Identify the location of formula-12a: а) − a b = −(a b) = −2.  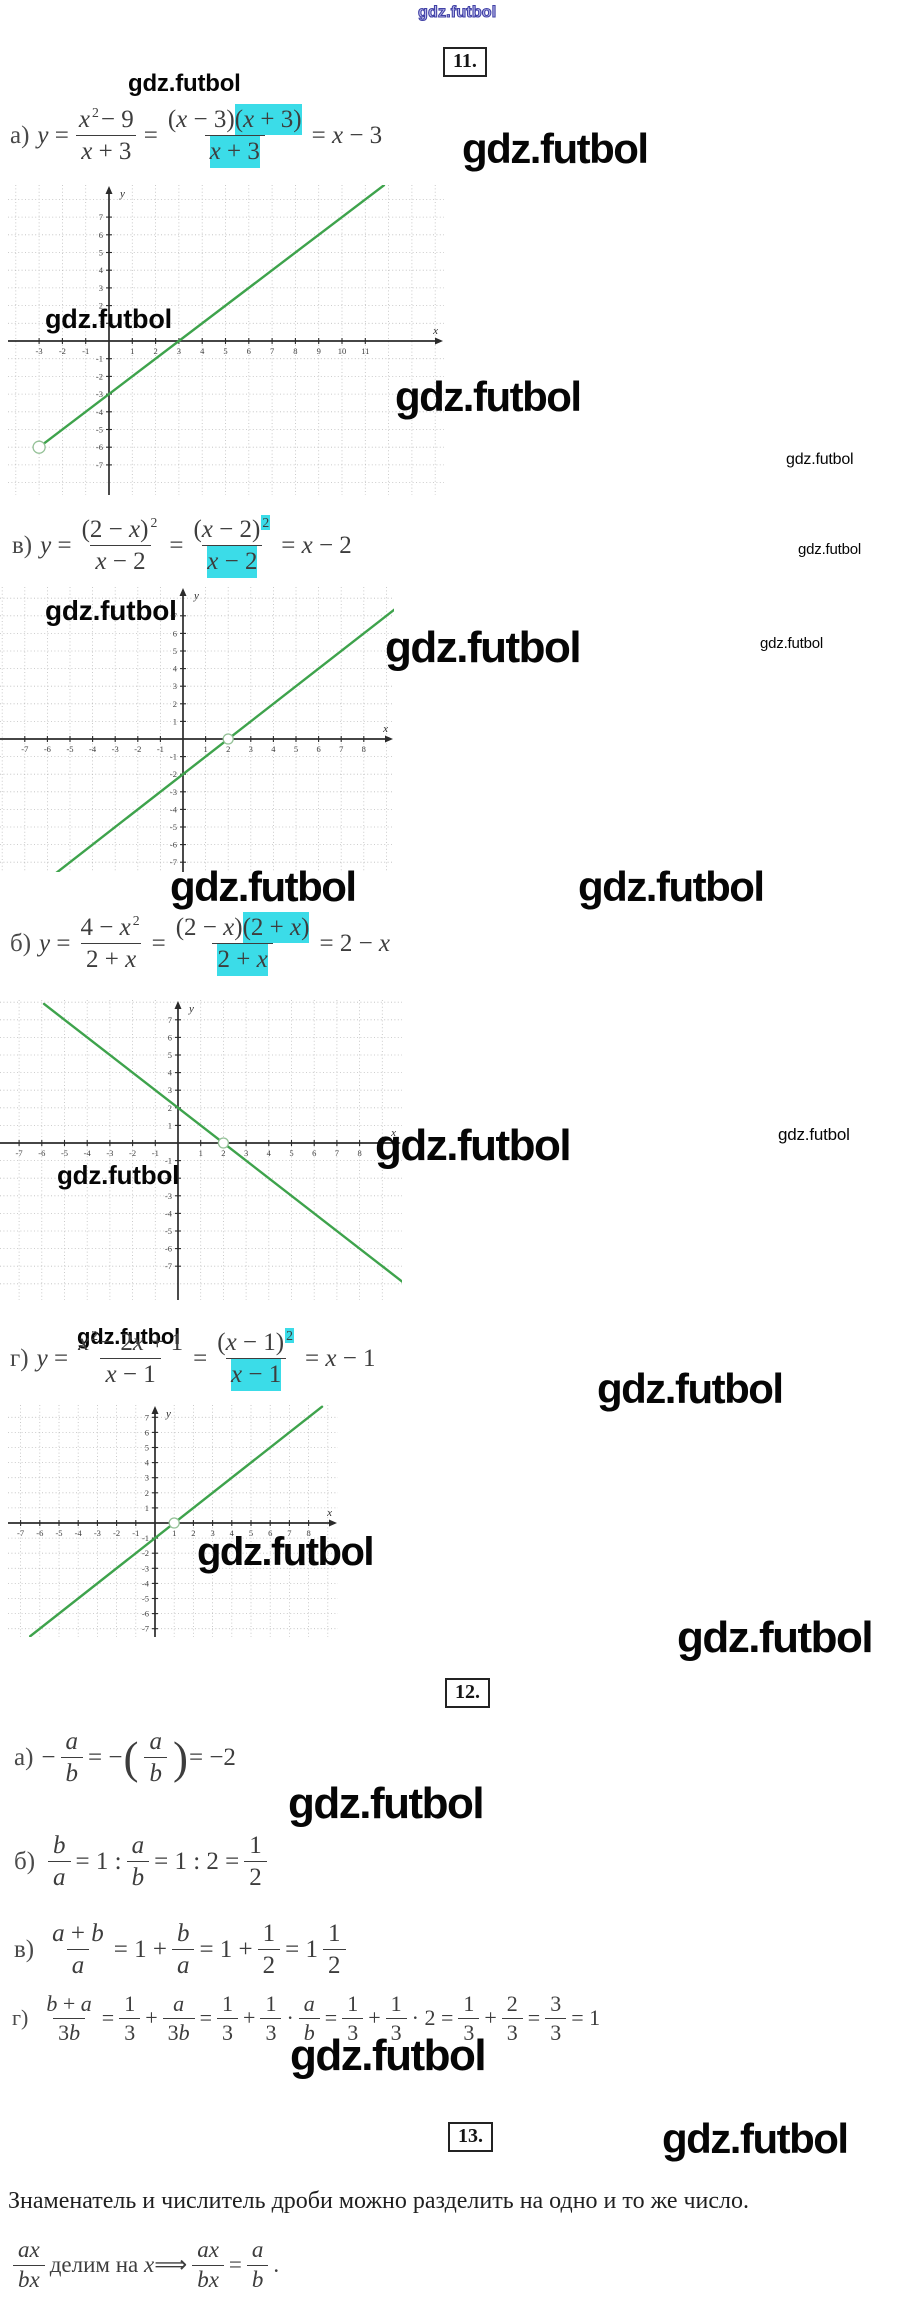
(125, 1758).